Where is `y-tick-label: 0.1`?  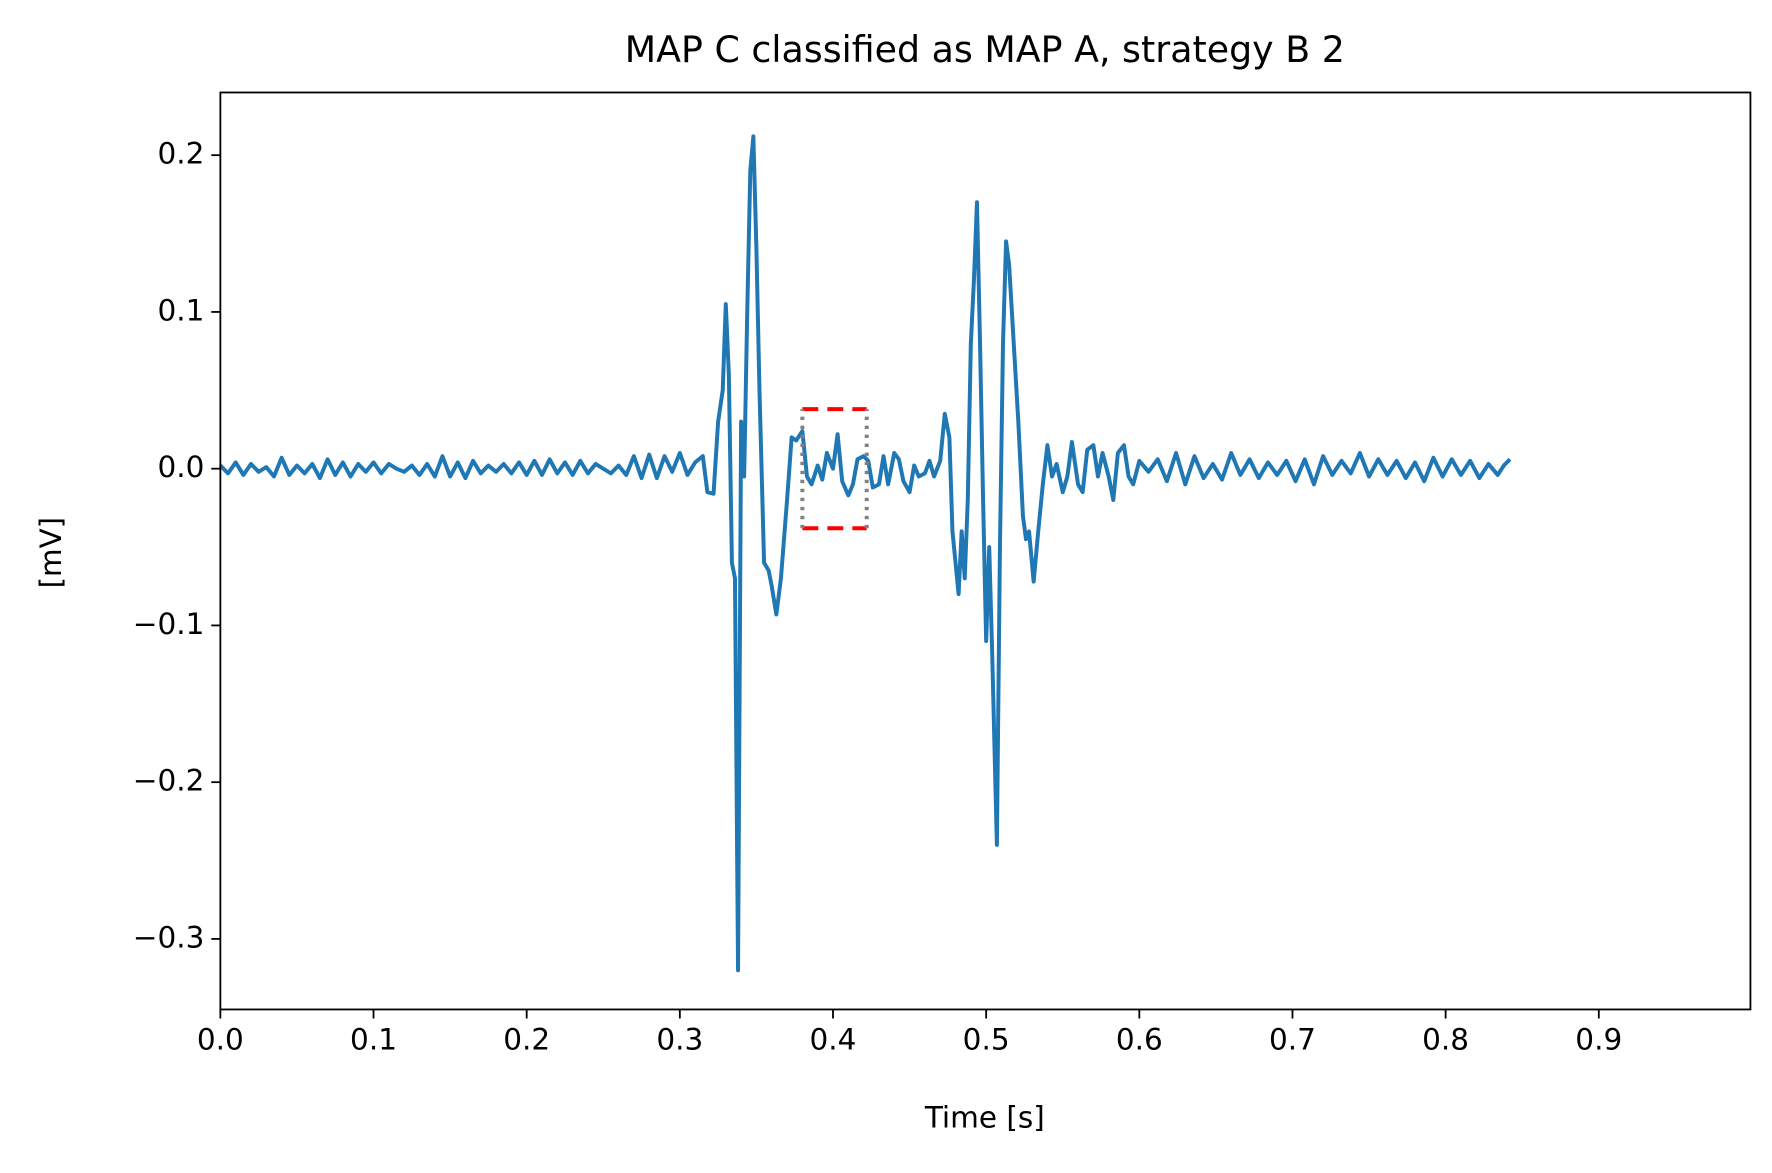
y-tick-label: 0.1 is located at coordinates (181, 310).